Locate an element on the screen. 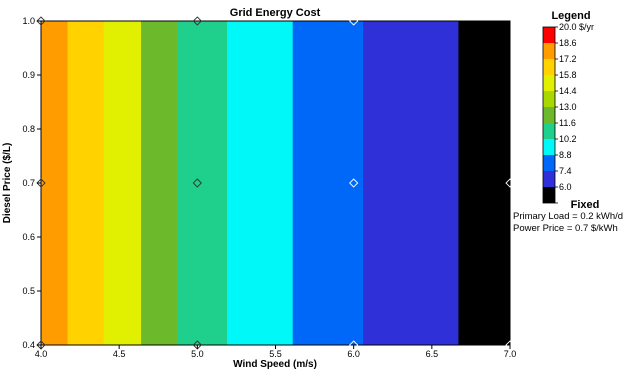 Image resolution: width=631 pixels, height=374 pixels. y-tick-label-0: 0.4 is located at coordinates (28, 345).